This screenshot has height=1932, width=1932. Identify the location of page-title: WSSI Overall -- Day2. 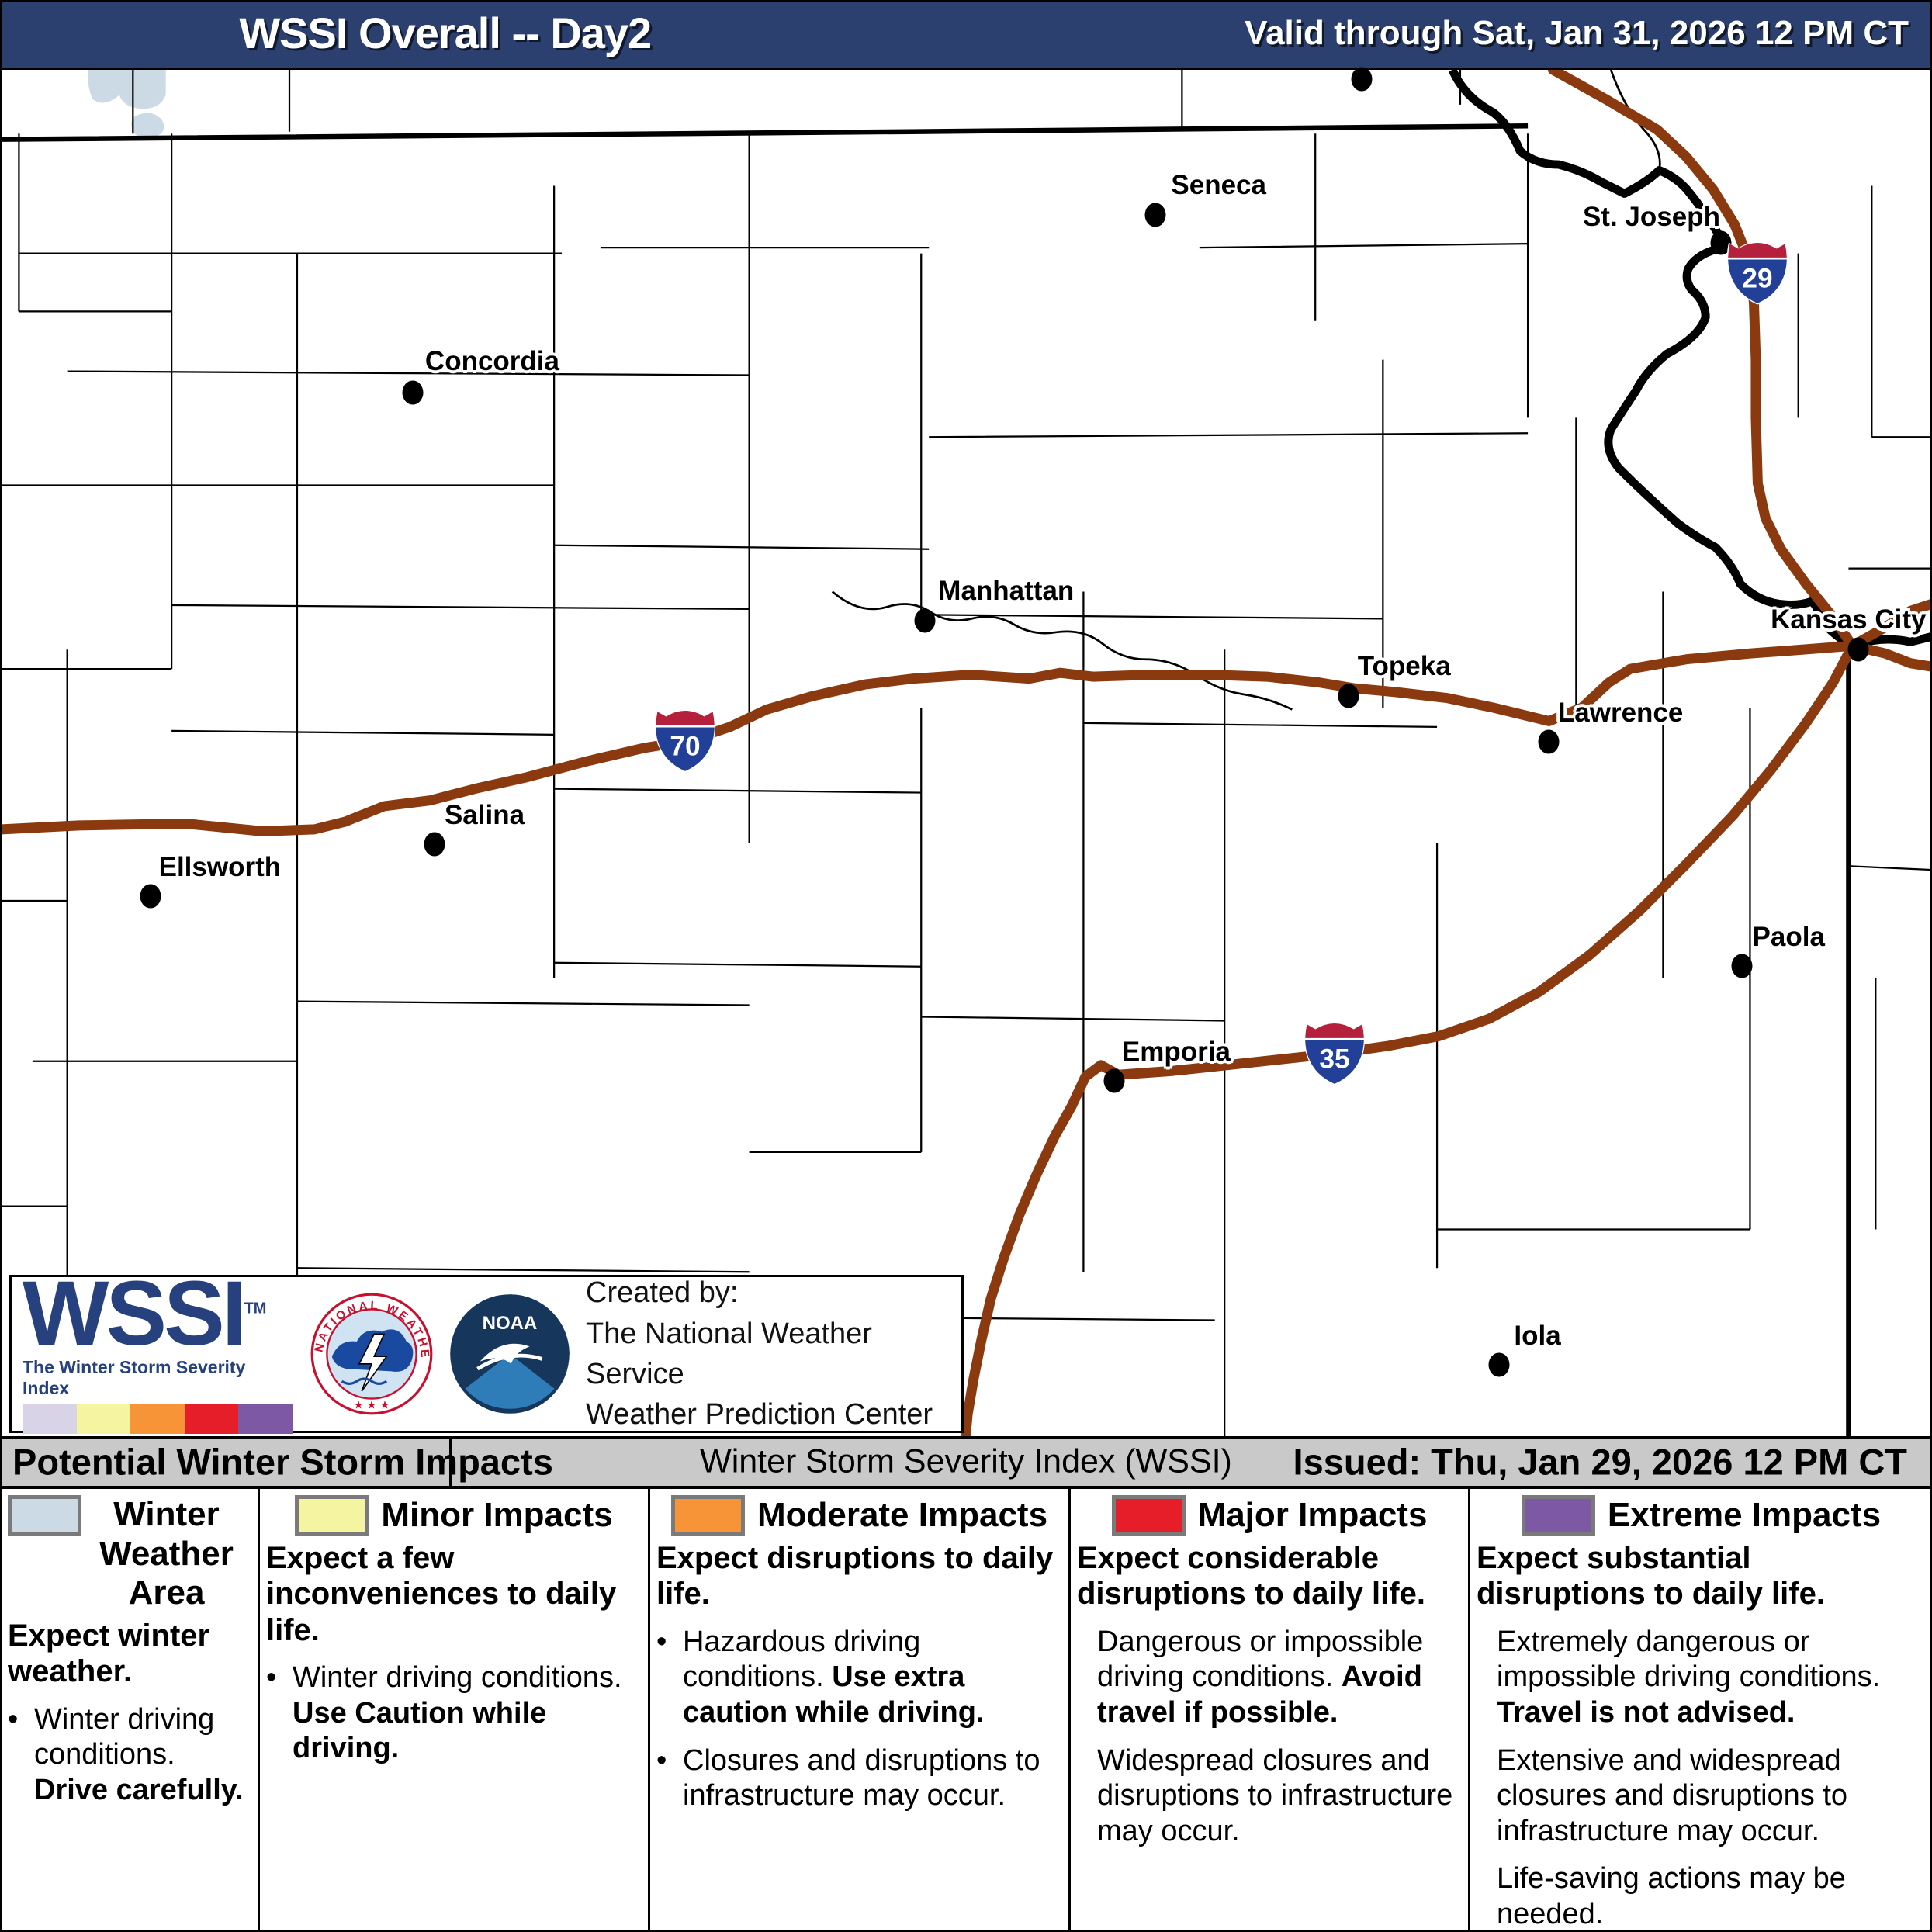
(445, 32).